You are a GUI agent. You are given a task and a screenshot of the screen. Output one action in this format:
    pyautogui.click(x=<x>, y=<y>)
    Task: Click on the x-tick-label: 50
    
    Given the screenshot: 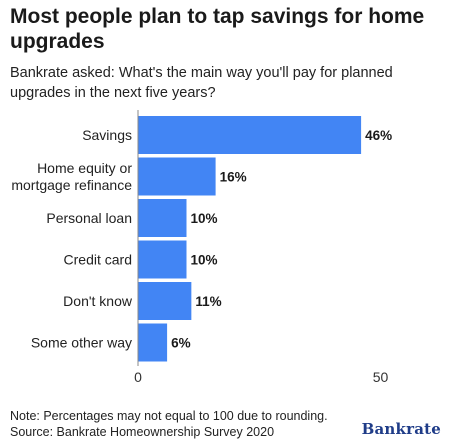 What is the action you would take?
    pyautogui.click(x=381, y=377)
    